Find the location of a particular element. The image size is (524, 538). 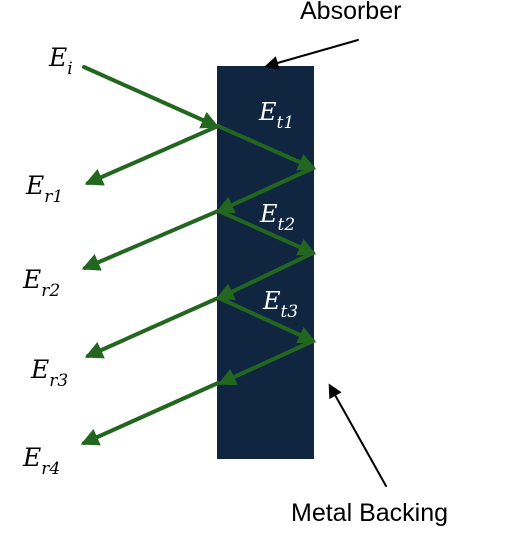

incident-ray is located at coordinates (150, 96).